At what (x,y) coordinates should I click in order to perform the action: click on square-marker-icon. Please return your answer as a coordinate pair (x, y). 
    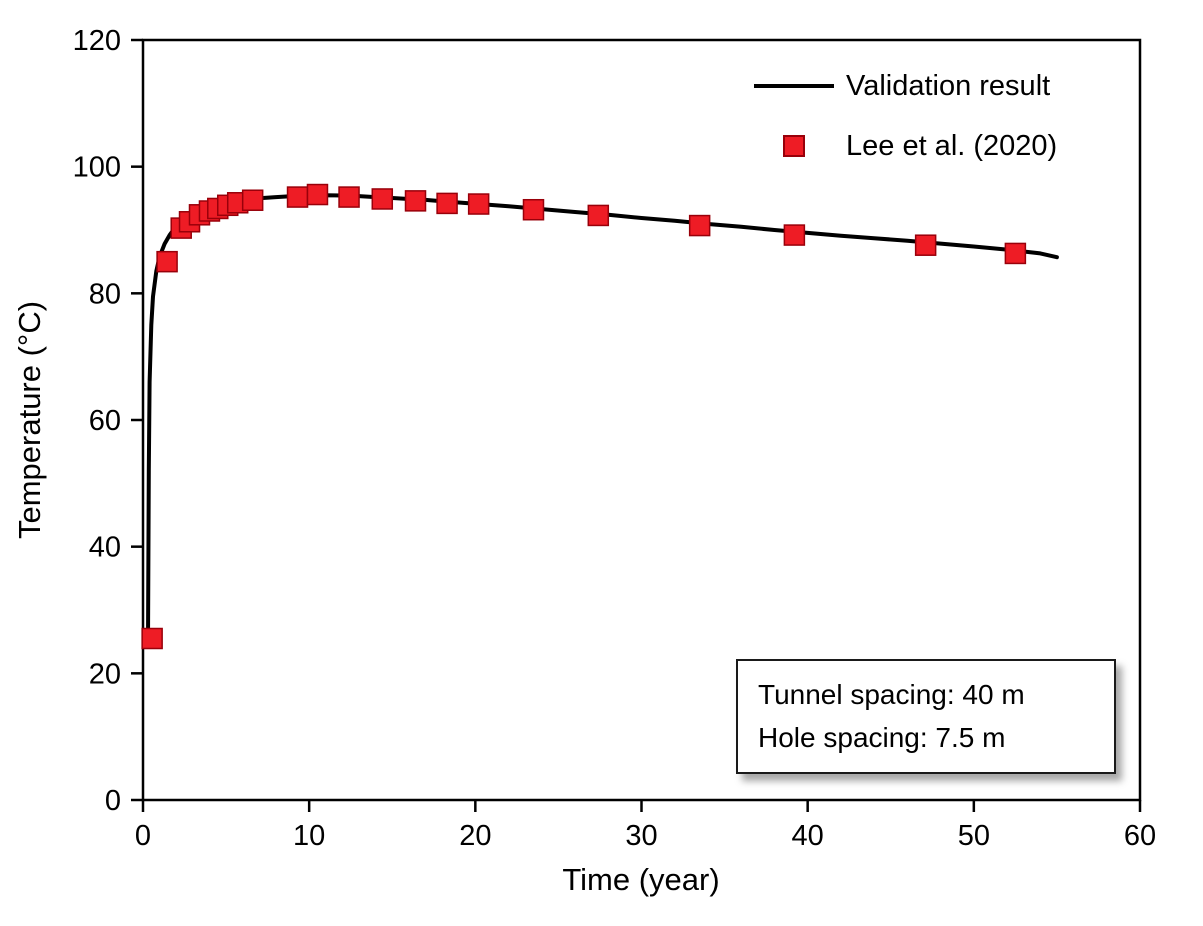
    Looking at the image, I should click on (794, 146).